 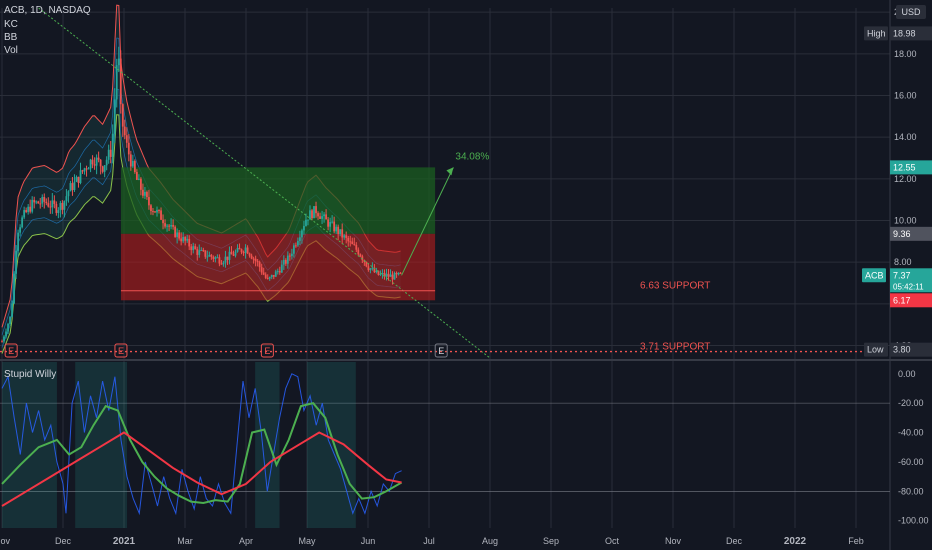 I want to click on price-tick-label: 14.00, so click(x=905, y=137).